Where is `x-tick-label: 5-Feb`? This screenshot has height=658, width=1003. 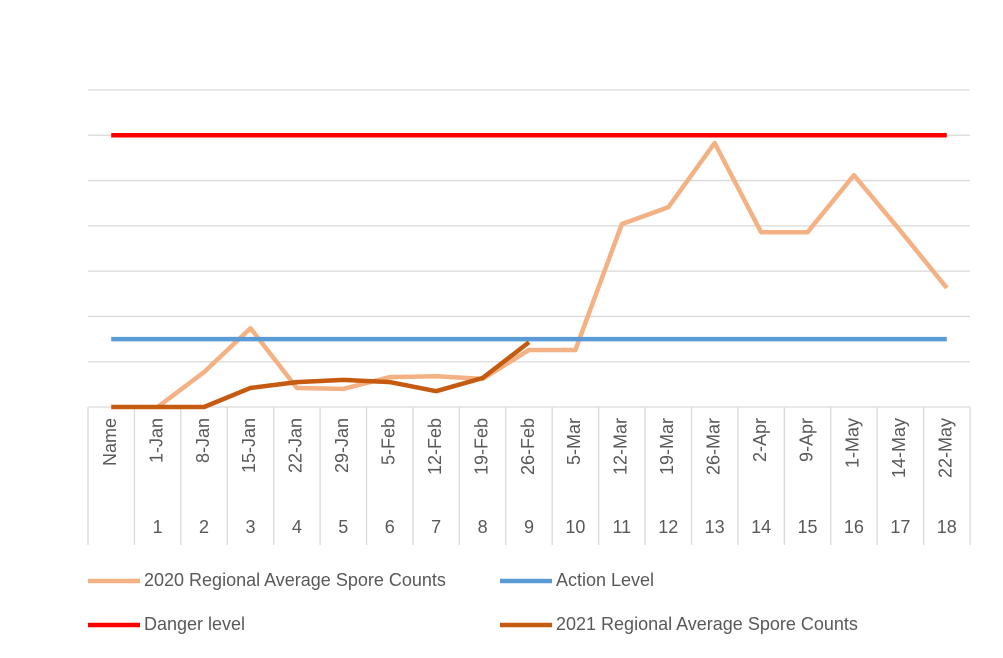
x-tick-label: 5-Feb is located at coordinates (388, 441).